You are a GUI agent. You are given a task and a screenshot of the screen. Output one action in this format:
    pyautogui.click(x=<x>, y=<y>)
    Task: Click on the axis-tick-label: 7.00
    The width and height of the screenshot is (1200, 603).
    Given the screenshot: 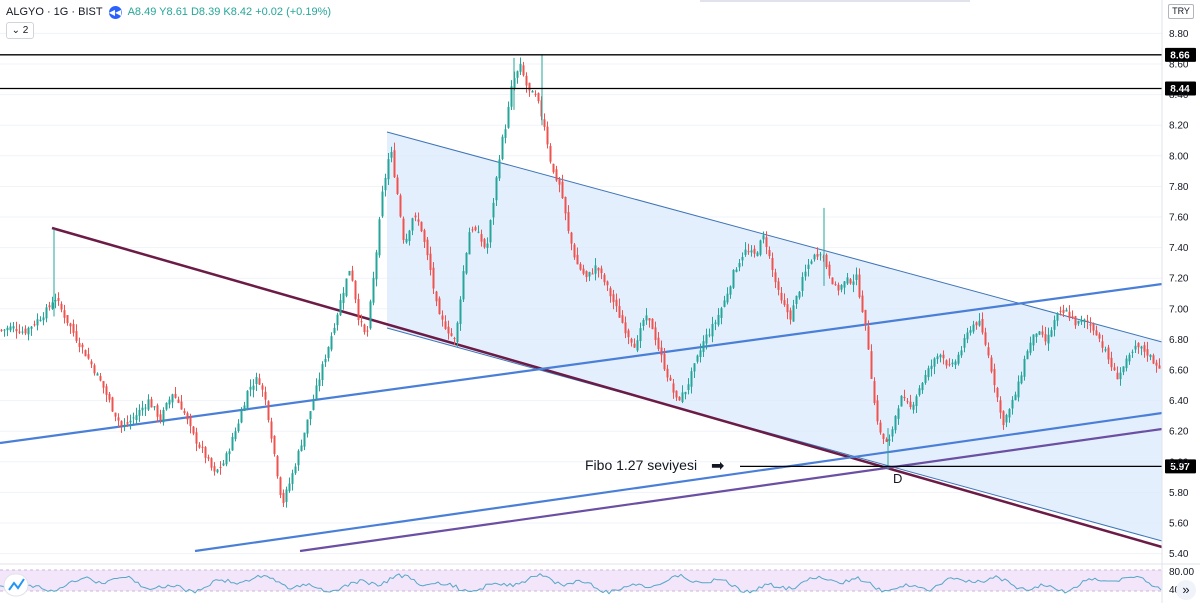 What is the action you would take?
    pyautogui.click(x=1179, y=309)
    